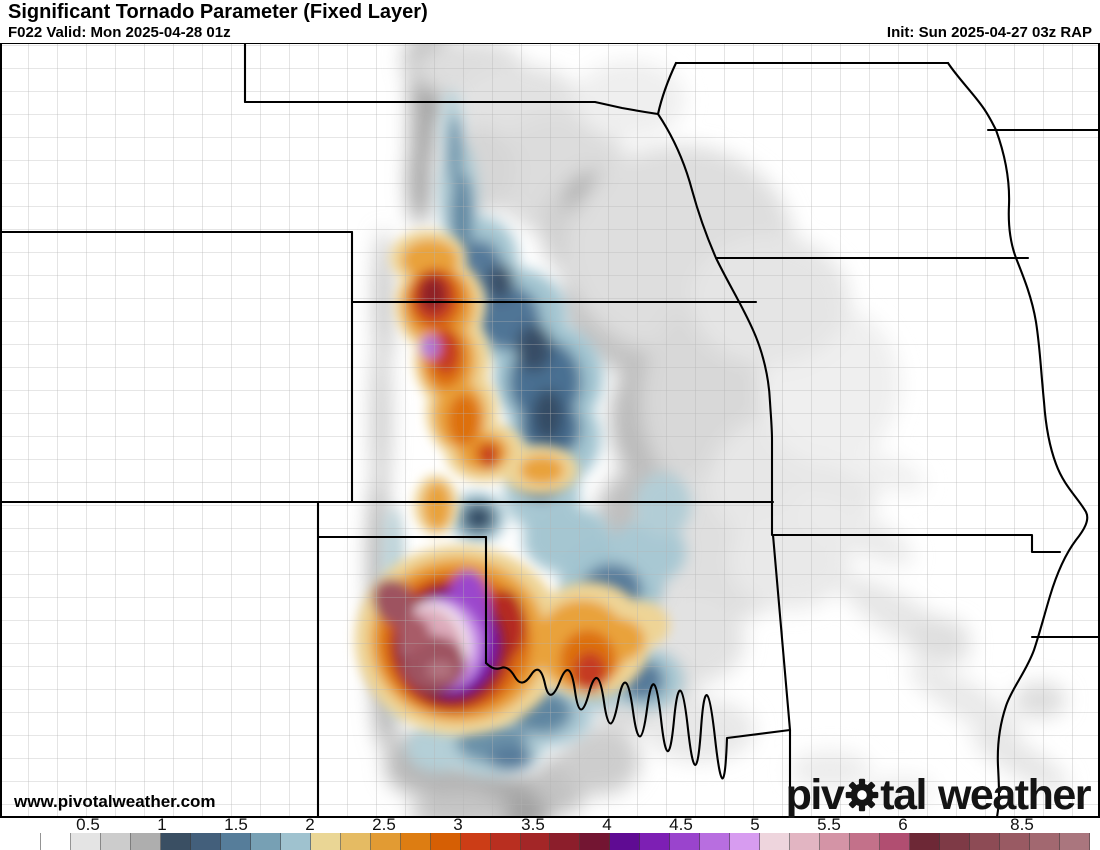 The height and width of the screenshot is (850, 1100). I want to click on colorbar-label: 4, so click(607, 824).